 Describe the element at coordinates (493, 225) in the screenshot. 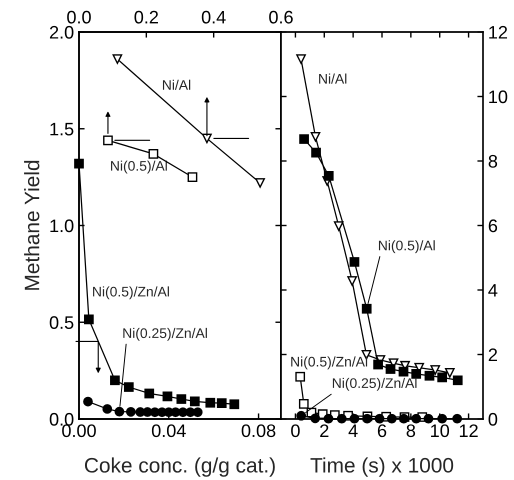

I see `y-tick-label: 6` at that location.